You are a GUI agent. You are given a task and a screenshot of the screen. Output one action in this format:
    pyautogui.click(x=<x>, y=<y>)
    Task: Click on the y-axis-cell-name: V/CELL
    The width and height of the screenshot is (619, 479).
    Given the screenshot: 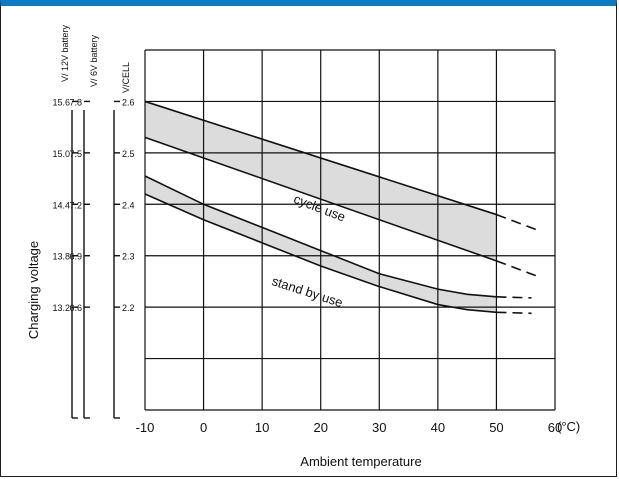 What is the action you would take?
    pyautogui.click(x=126, y=77)
    